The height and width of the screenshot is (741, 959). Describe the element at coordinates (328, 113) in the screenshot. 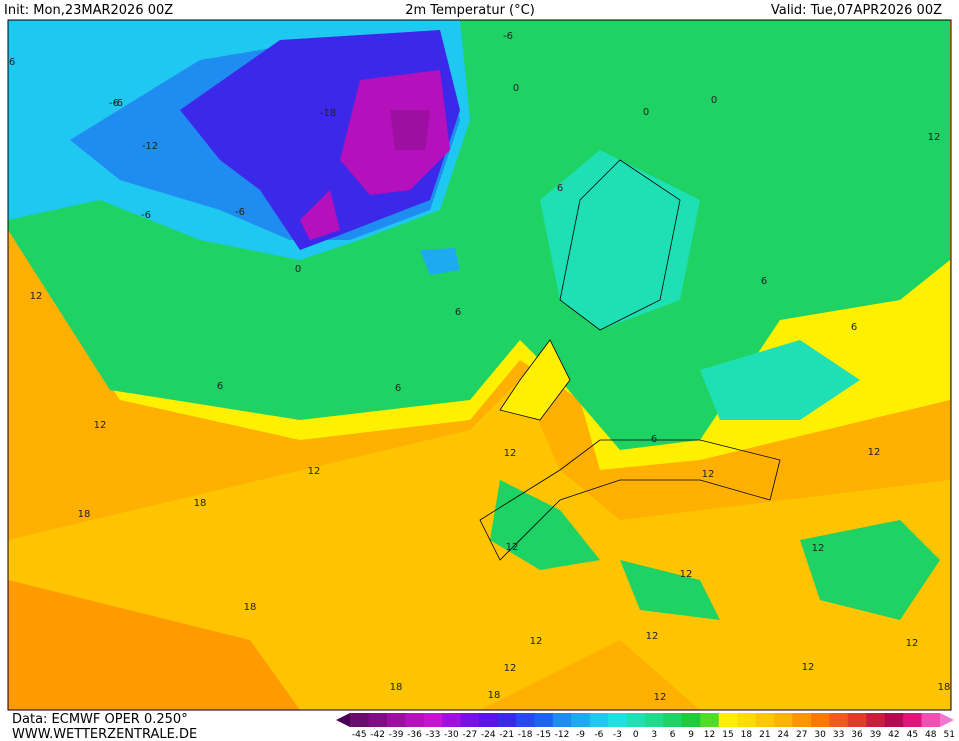

I see `contour-label: -18` at that location.